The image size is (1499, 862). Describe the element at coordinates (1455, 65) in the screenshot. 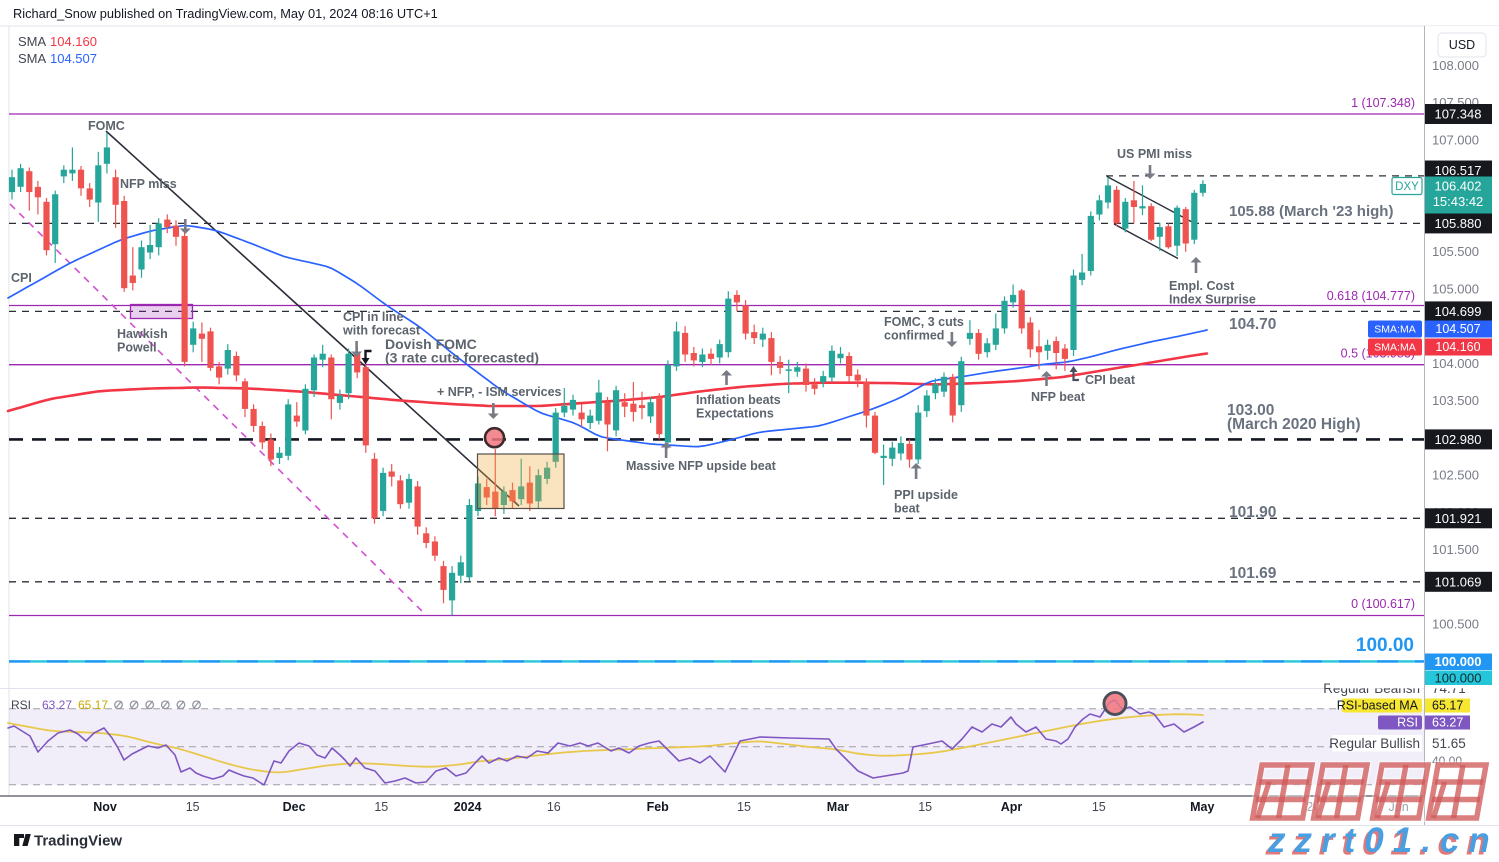

I see `svg-text: 108.000` at that location.